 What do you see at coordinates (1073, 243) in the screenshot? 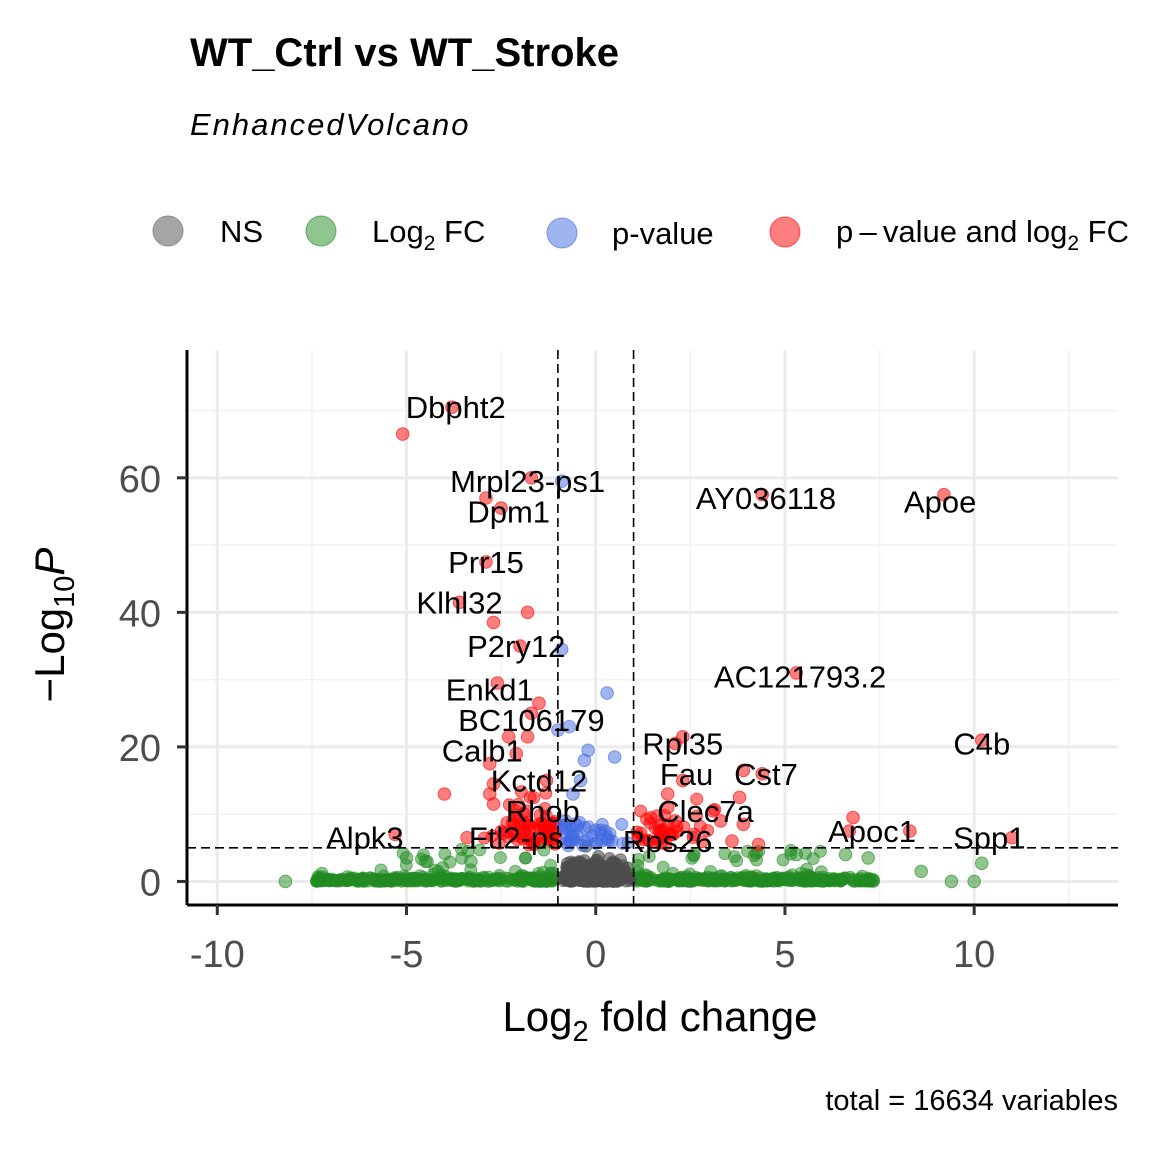
I see `legend-label-pvalue-and-log2fc-sub: 2` at bounding box center [1073, 243].